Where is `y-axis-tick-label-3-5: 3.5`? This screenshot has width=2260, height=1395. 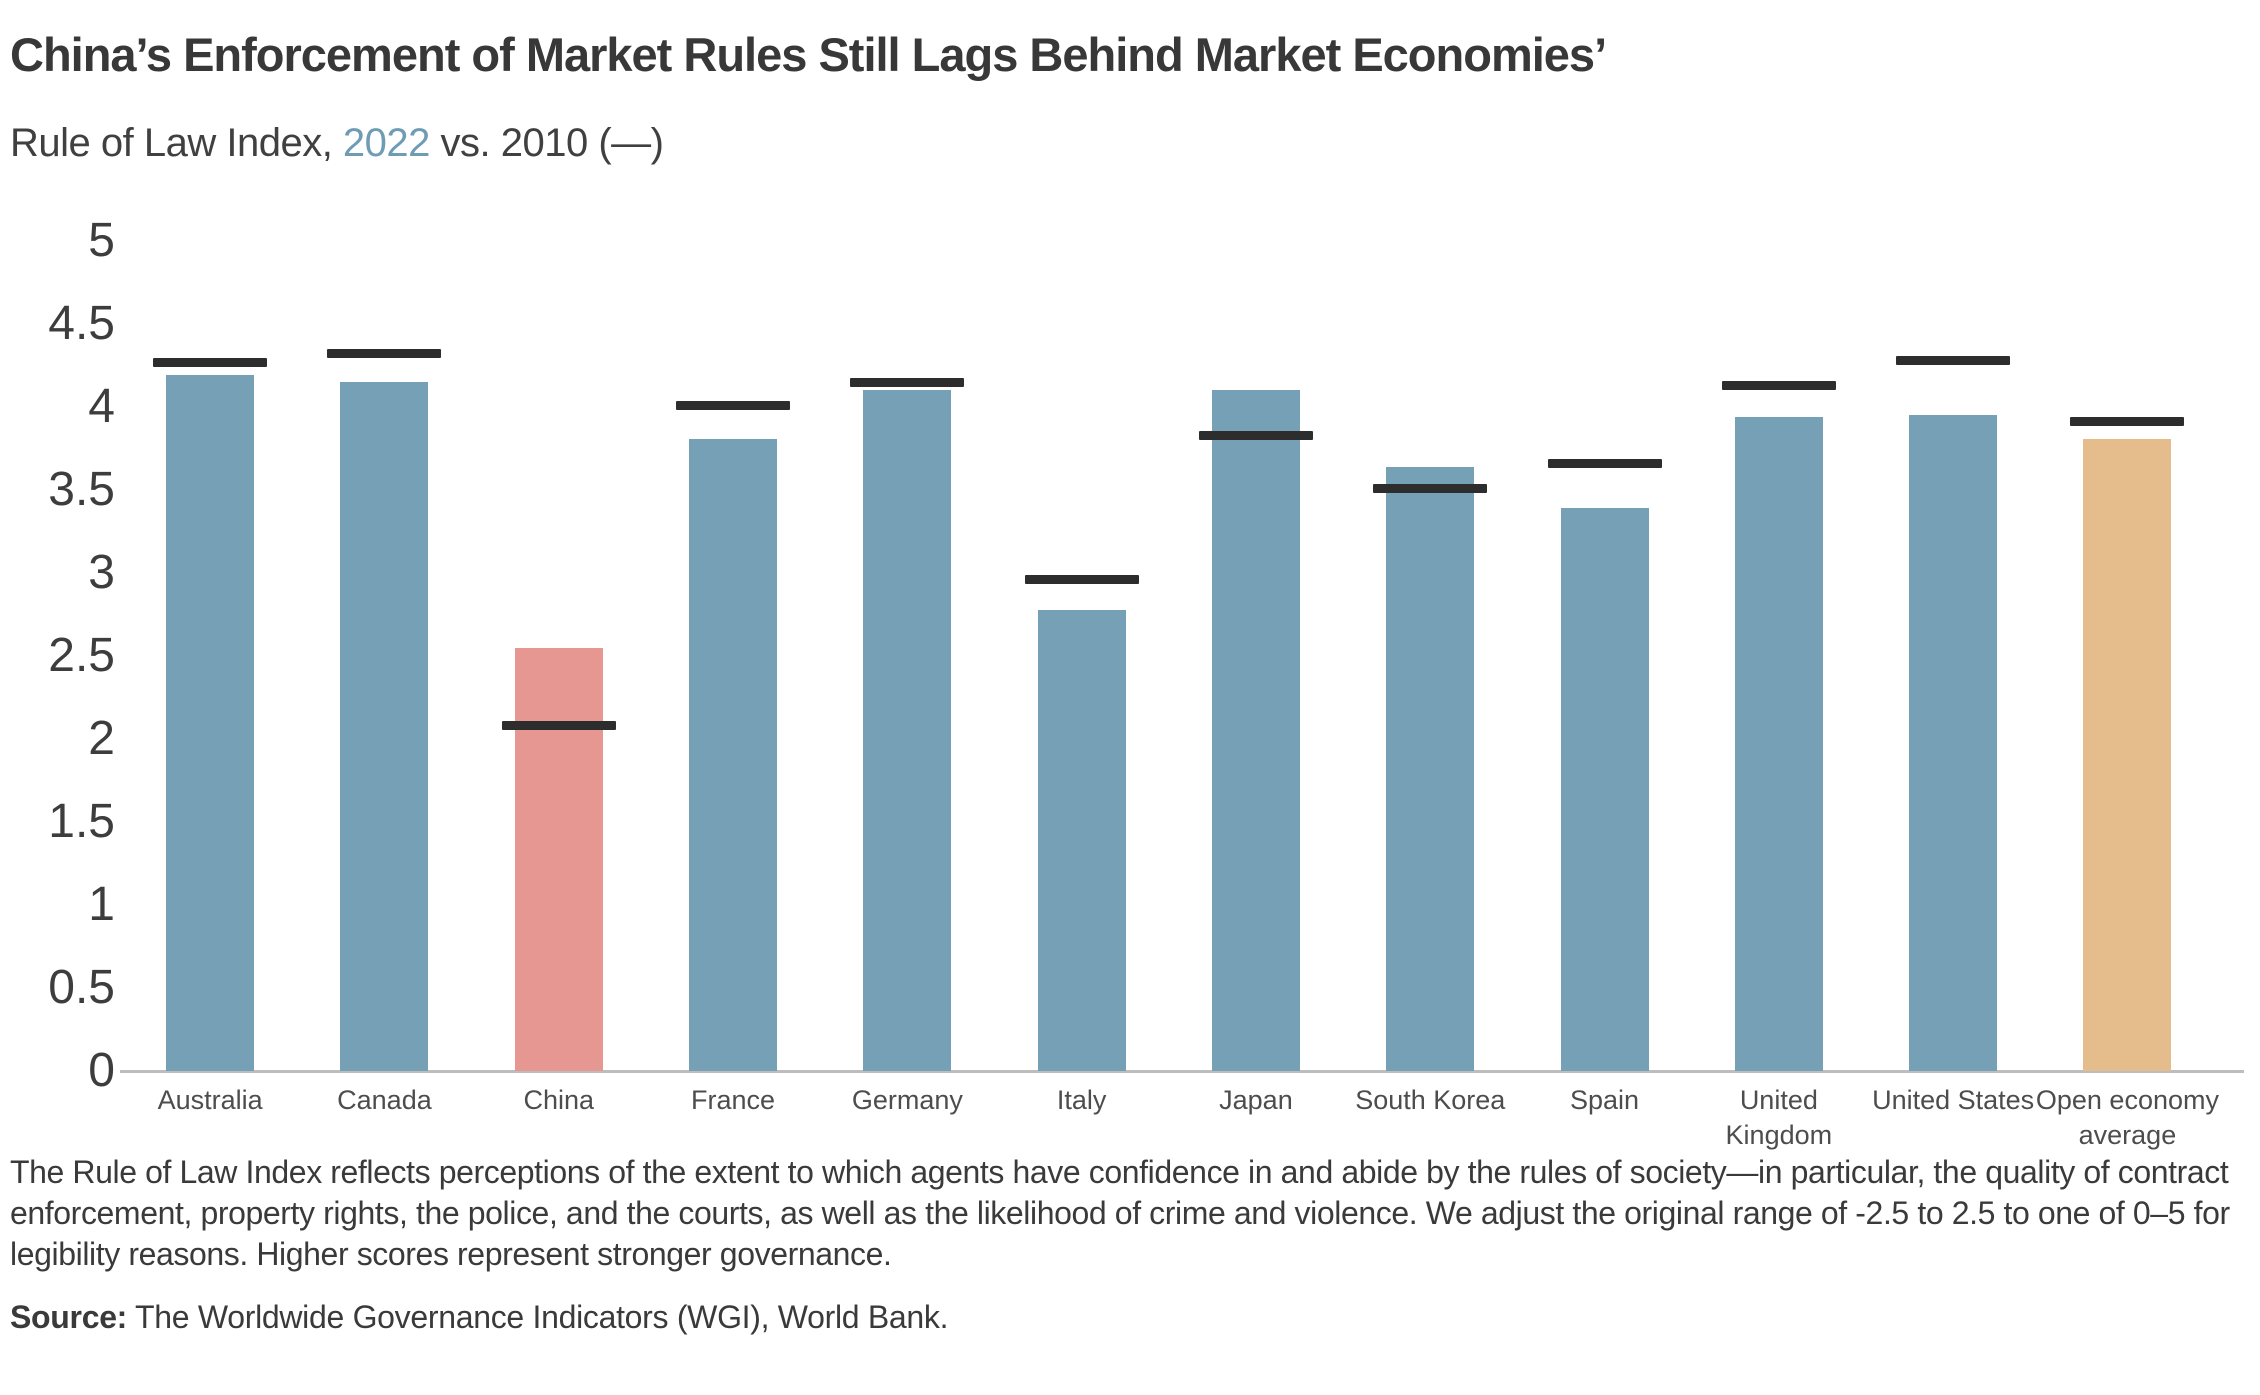
y-axis-tick-label-3-5: 3.5 is located at coordinates (81, 489).